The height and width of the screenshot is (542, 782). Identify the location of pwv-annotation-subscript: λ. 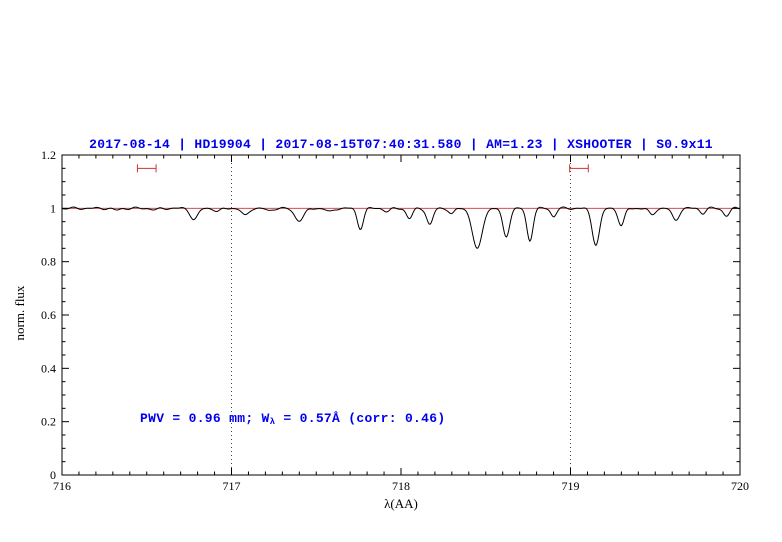
(272, 422).